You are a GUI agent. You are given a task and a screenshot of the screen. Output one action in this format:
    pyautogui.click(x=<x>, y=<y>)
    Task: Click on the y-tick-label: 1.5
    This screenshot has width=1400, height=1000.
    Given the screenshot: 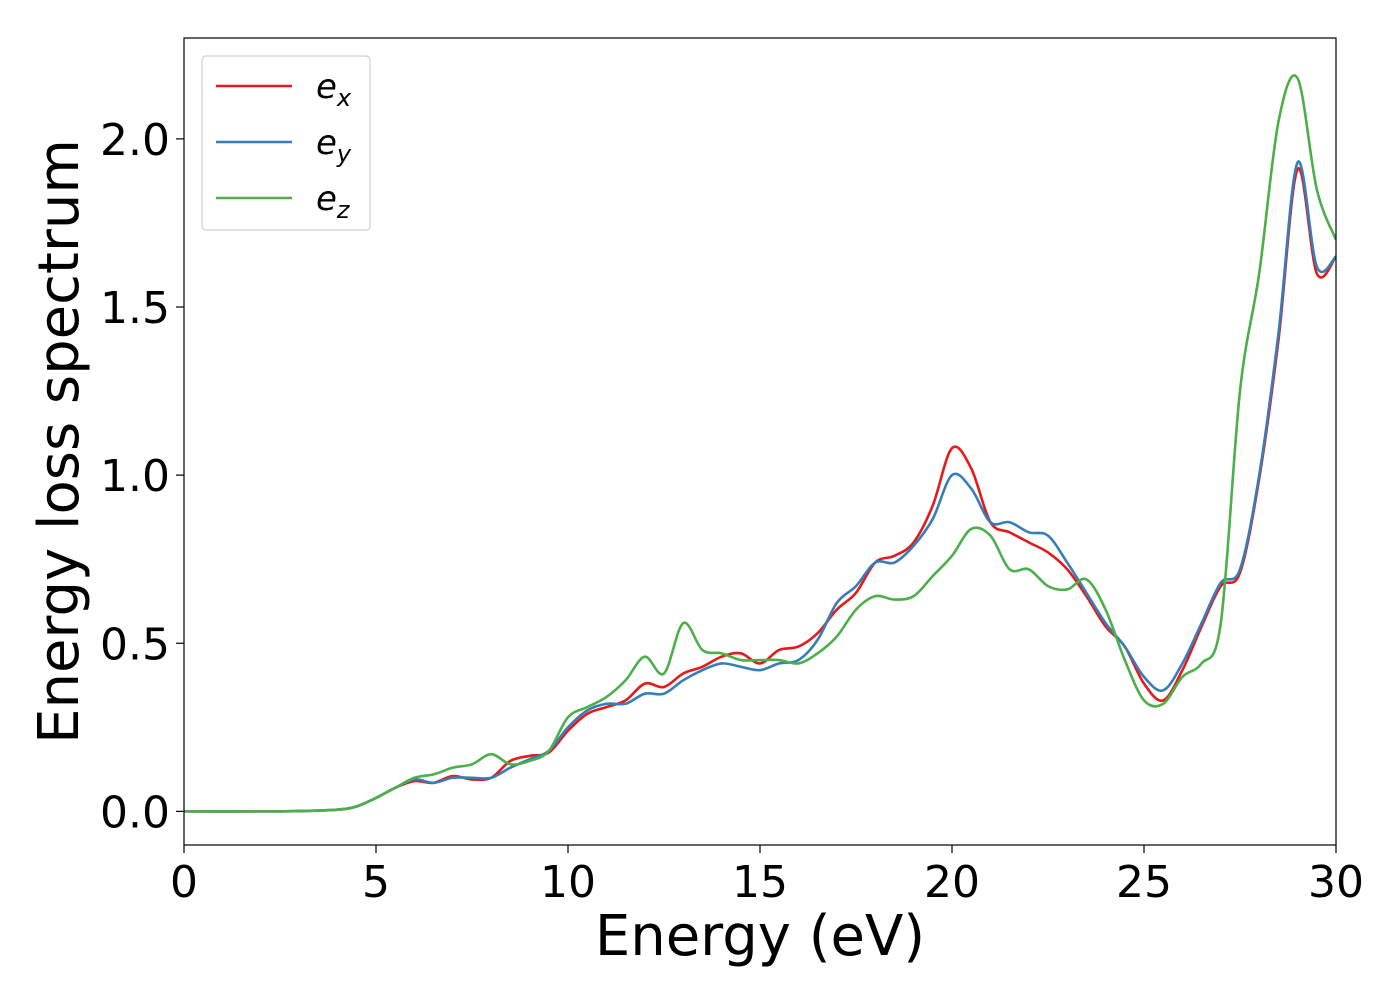 What is the action you would take?
    pyautogui.click(x=135, y=308)
    